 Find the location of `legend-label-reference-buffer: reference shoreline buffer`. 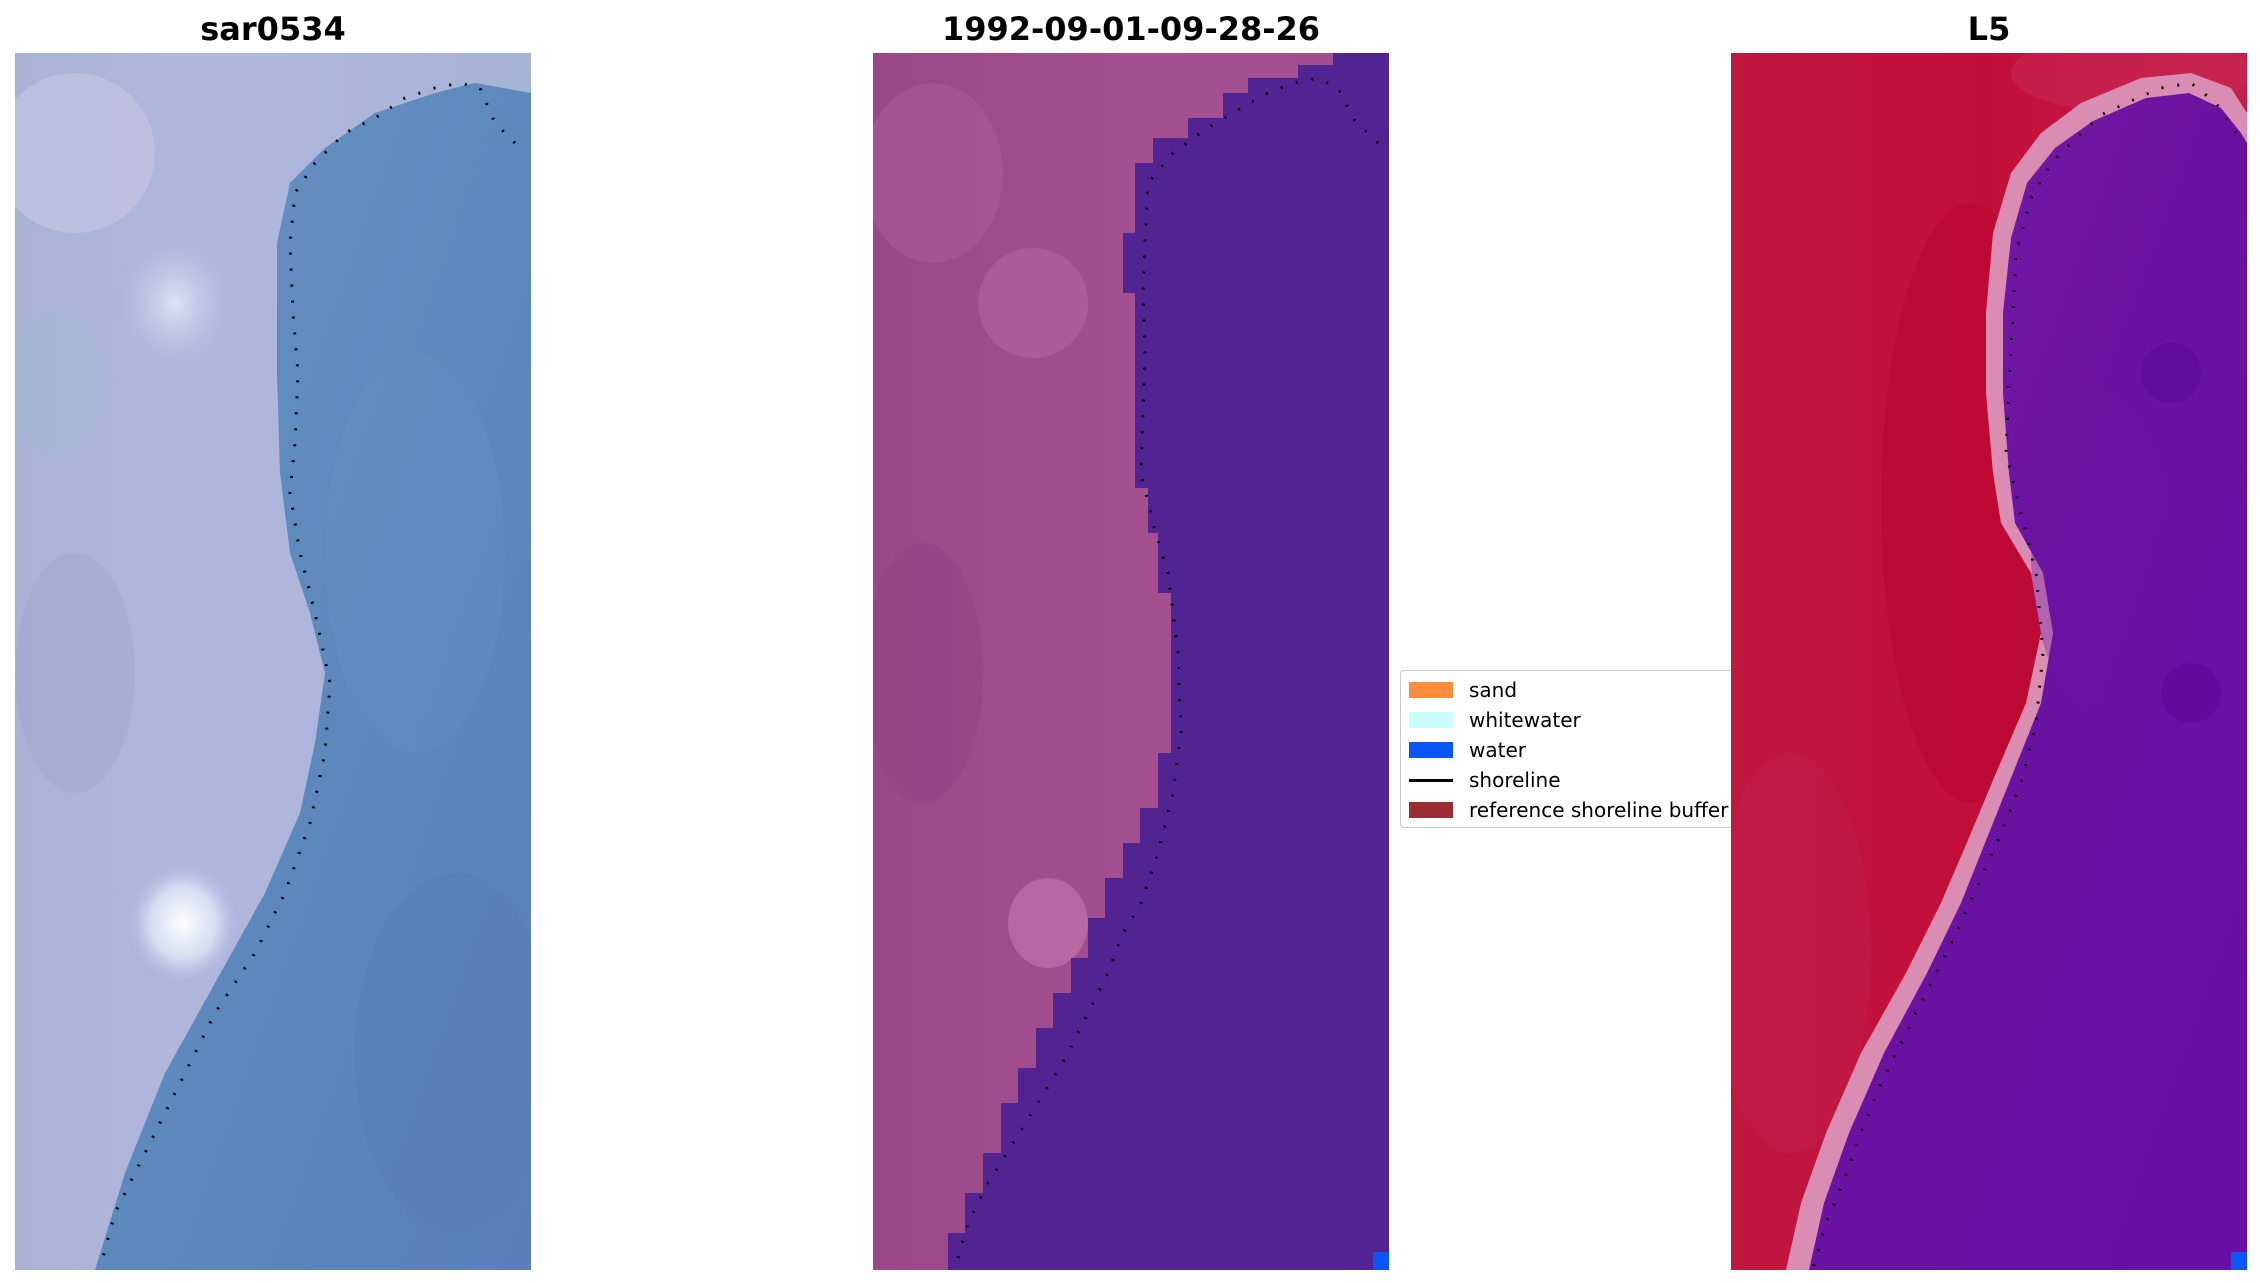

legend-label-reference-buffer: reference shoreline buffer is located at coordinates (1599, 810).